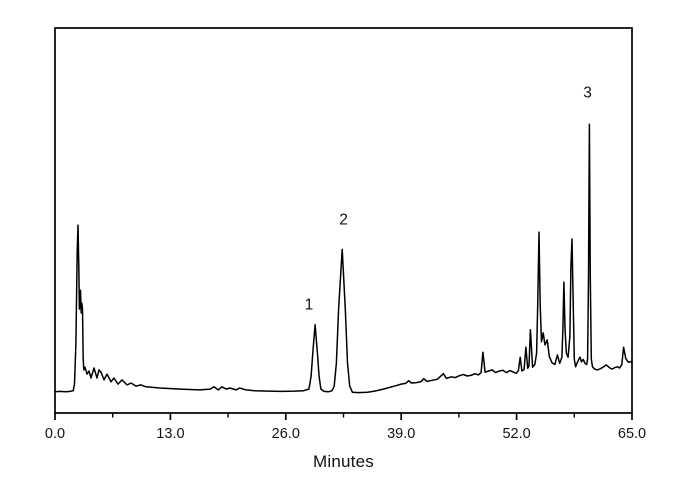 The image size is (690, 490). I want to click on peak-label-3: 3, so click(587, 92).